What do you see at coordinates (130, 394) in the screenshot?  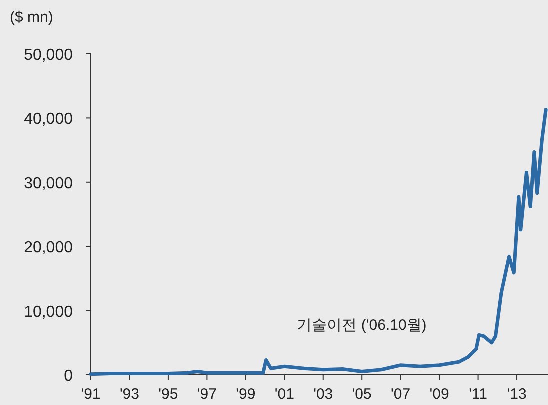 I see `x-tick-label: '93` at bounding box center [130, 394].